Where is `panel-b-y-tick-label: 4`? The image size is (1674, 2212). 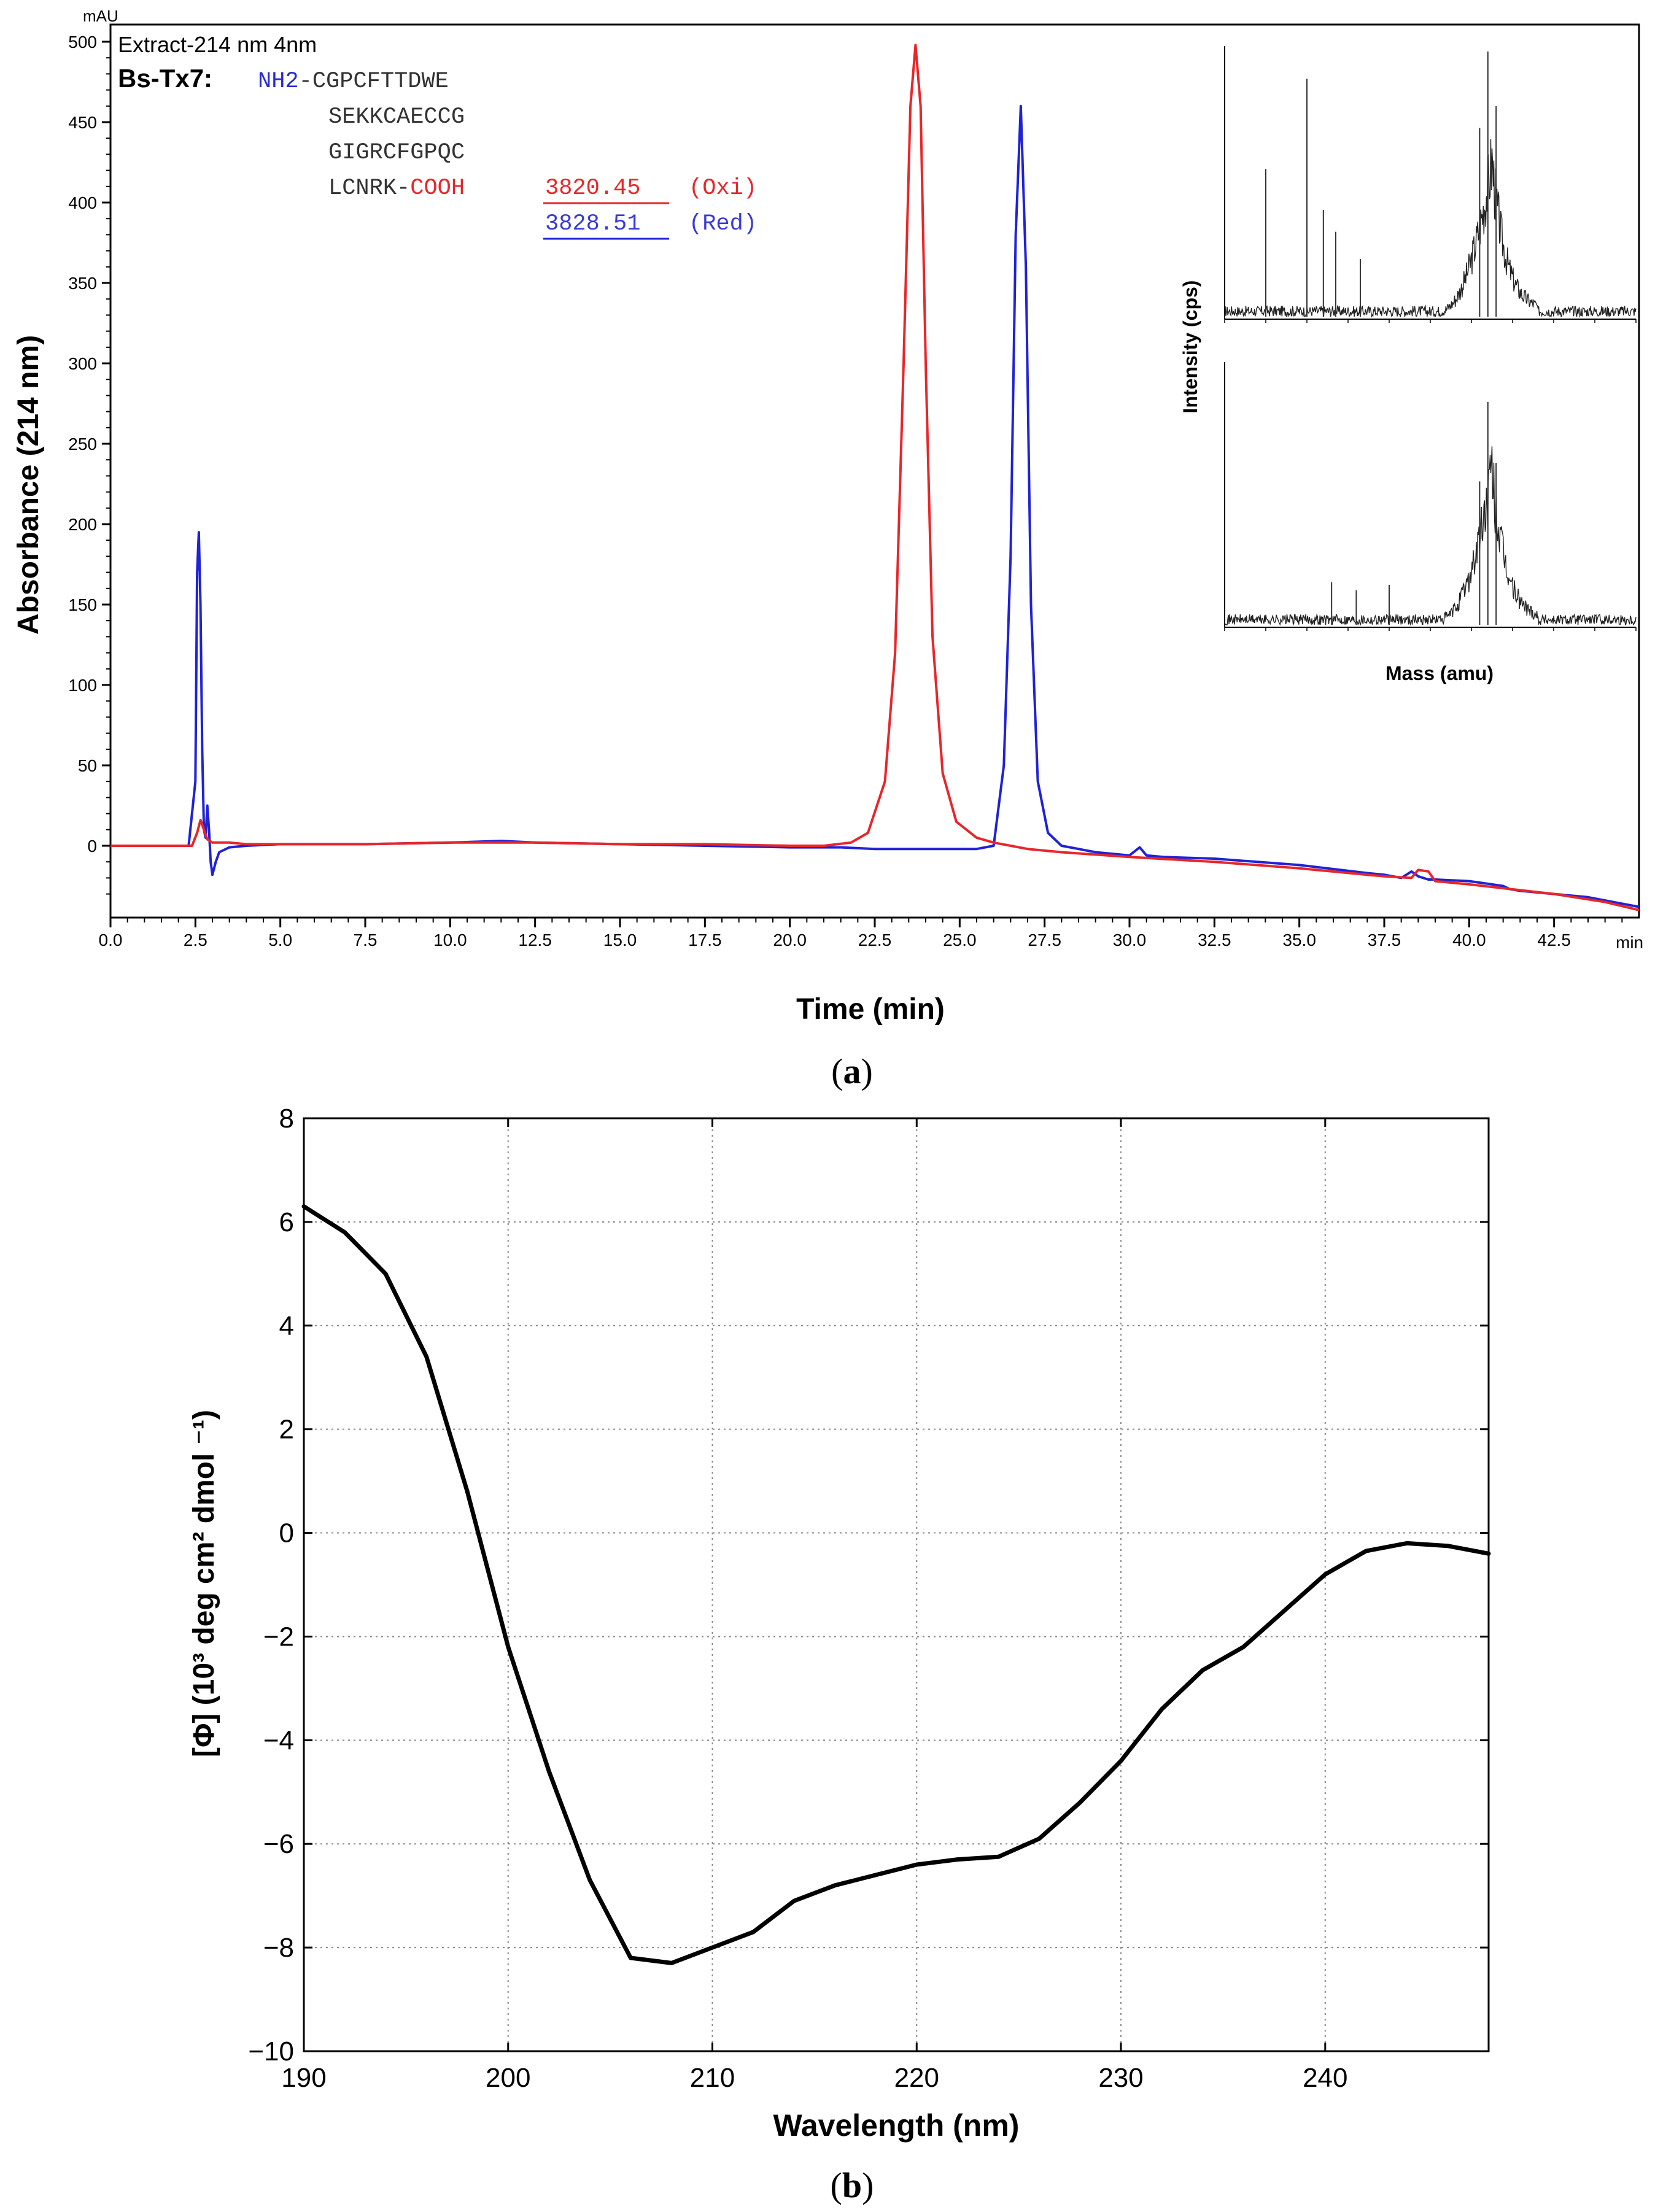
panel-b-y-tick-label: 4 is located at coordinates (286, 1326).